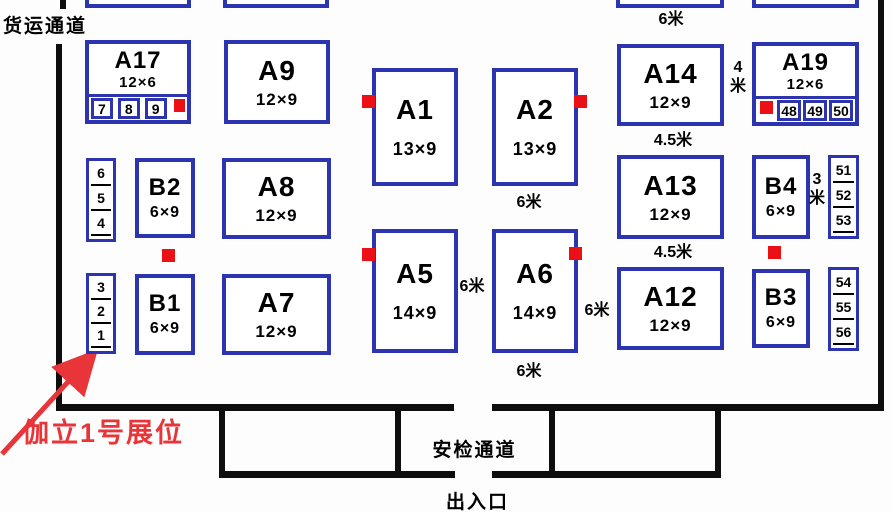 This screenshot has height=512, width=892. I want to click on mini-booth-54: 54, so click(843, 282).